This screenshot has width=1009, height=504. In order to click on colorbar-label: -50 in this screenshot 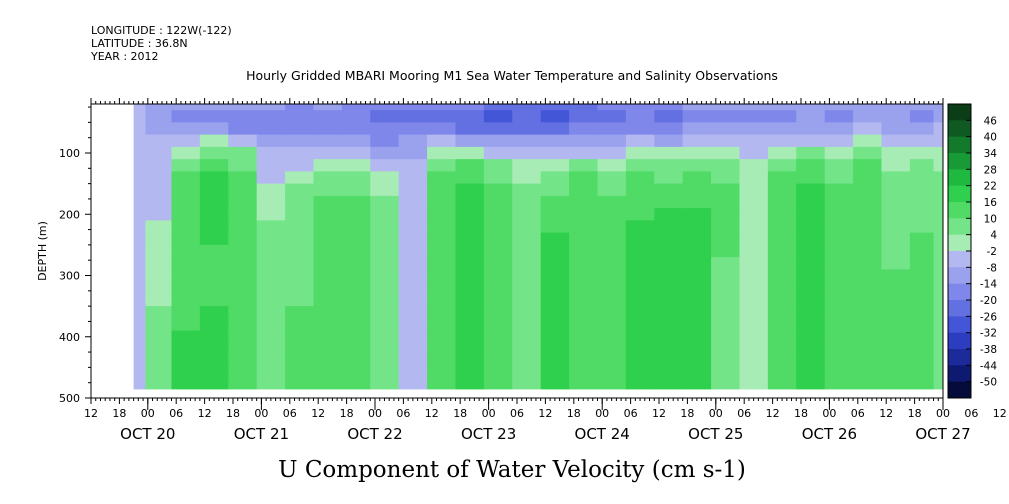, I will do `click(988, 383)`.